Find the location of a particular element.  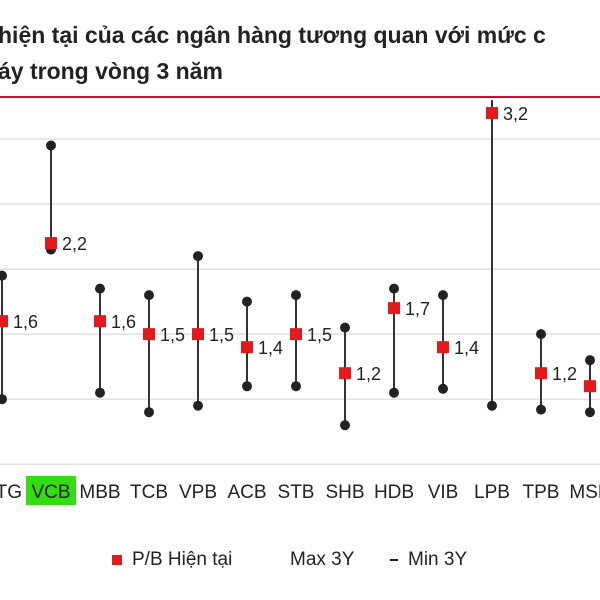

category-label: STB is located at coordinates (296, 492).